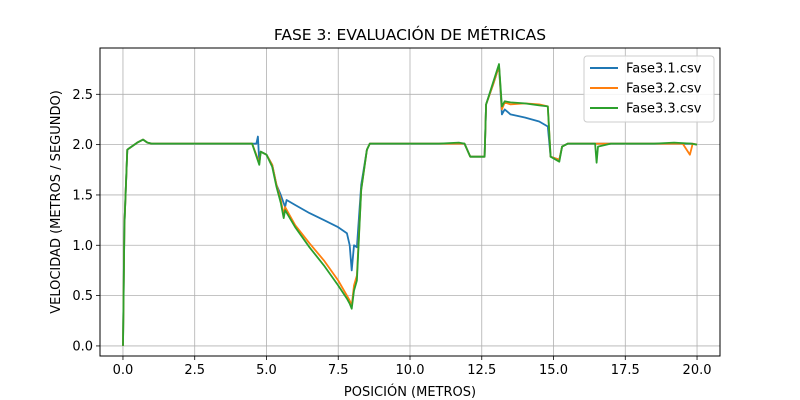 This screenshot has height=400, width=800. I want to click on x-axis: 0.0 2.5 5.0 7.5 10.0 12.5 15.0 17.5 20.0, so click(412, 367).